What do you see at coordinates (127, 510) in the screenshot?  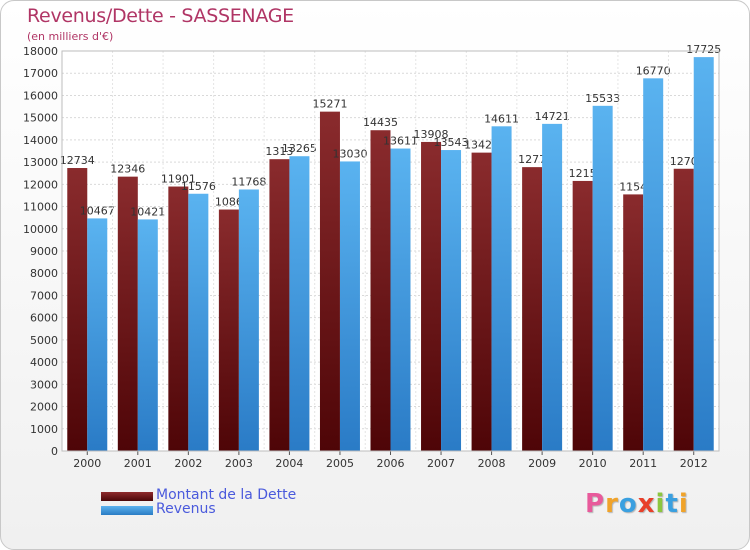 I see `legend-swatch-revenus` at bounding box center [127, 510].